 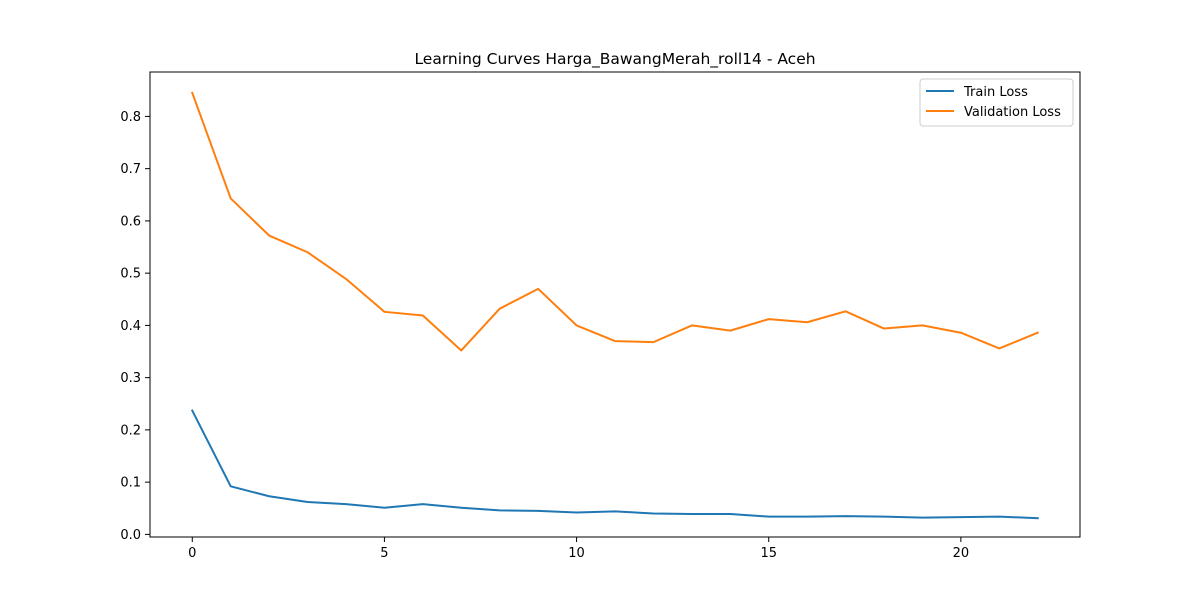 I want to click on legend-box, so click(x=996, y=102).